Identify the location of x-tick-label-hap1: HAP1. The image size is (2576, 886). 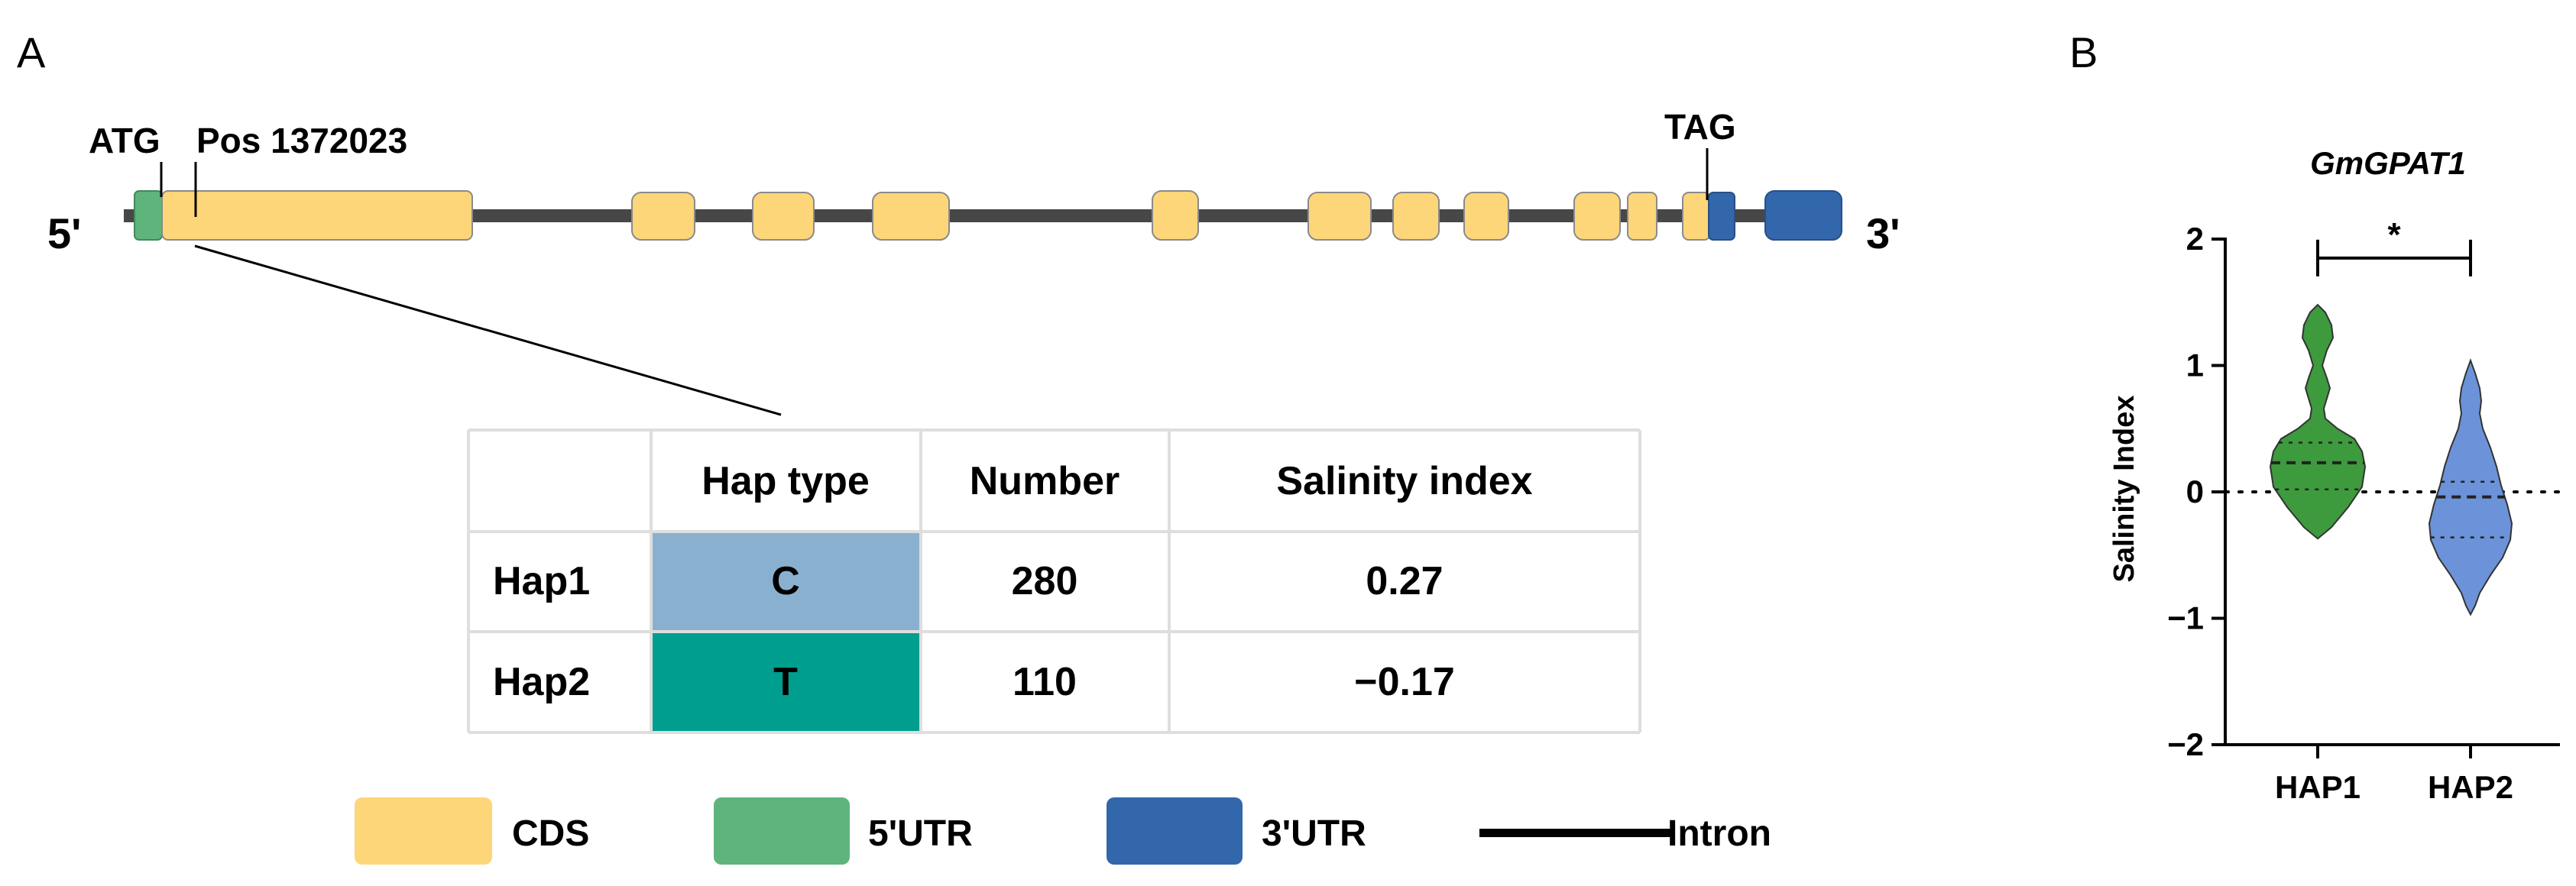
(2318, 787).